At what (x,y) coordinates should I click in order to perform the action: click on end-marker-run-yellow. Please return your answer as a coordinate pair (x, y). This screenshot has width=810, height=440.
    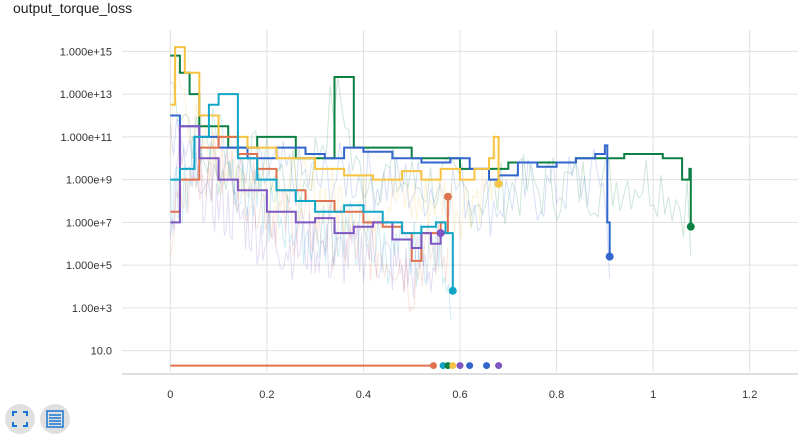
    Looking at the image, I should click on (498, 183).